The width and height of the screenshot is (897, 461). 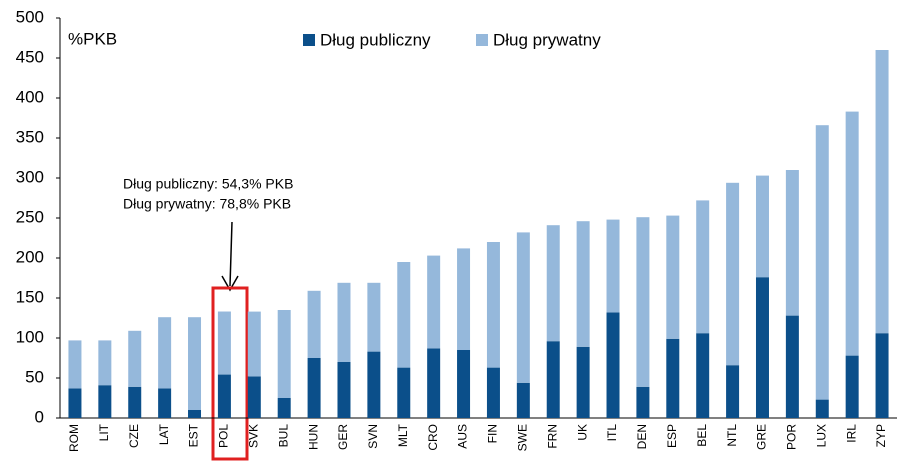 I want to click on x-tick-label: BEL, so click(x=702, y=435).